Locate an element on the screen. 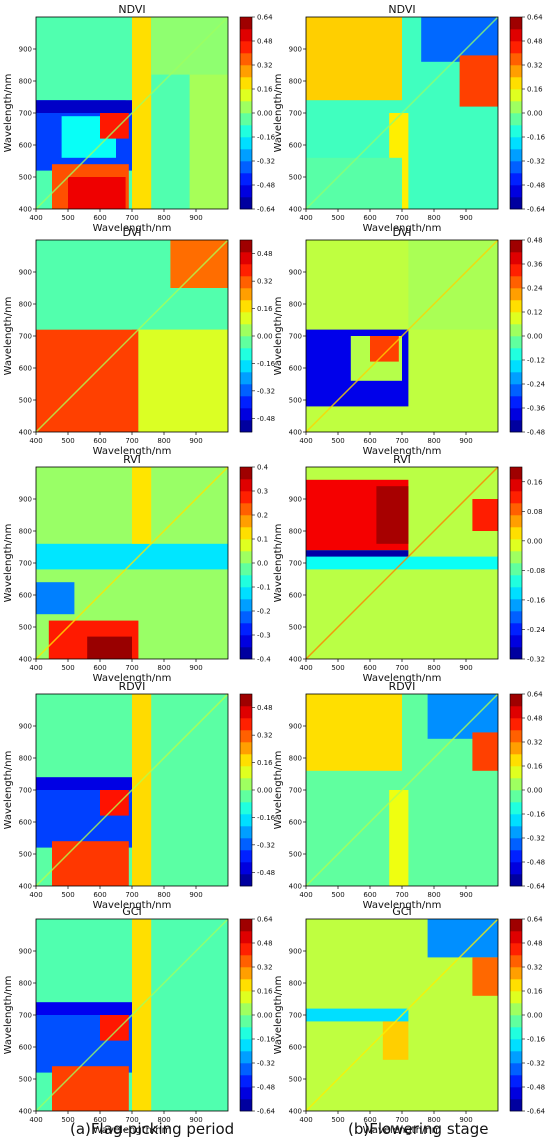 The width and height of the screenshot is (550, 1148). colorbar-tick-label: 0.48 is located at coordinates (265, 42).